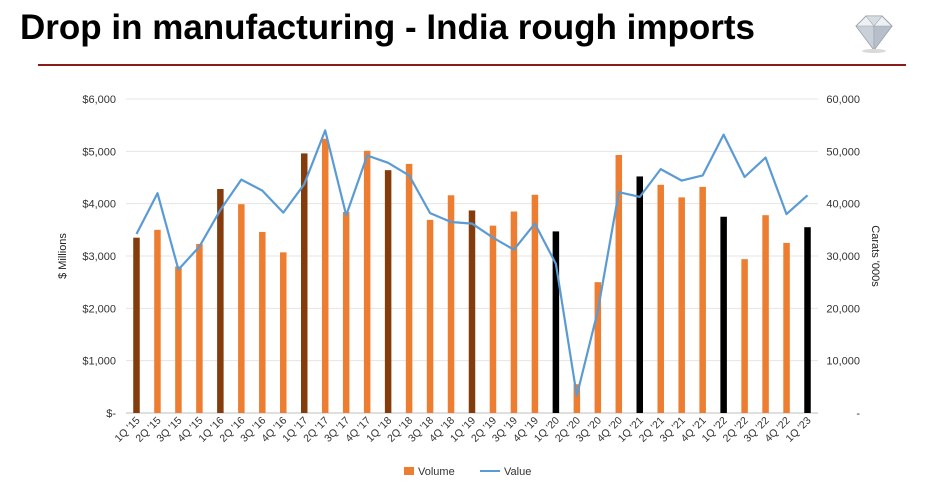 This screenshot has width=927, height=488. I want to click on y2-tick-label: 50,000, so click(843, 152).